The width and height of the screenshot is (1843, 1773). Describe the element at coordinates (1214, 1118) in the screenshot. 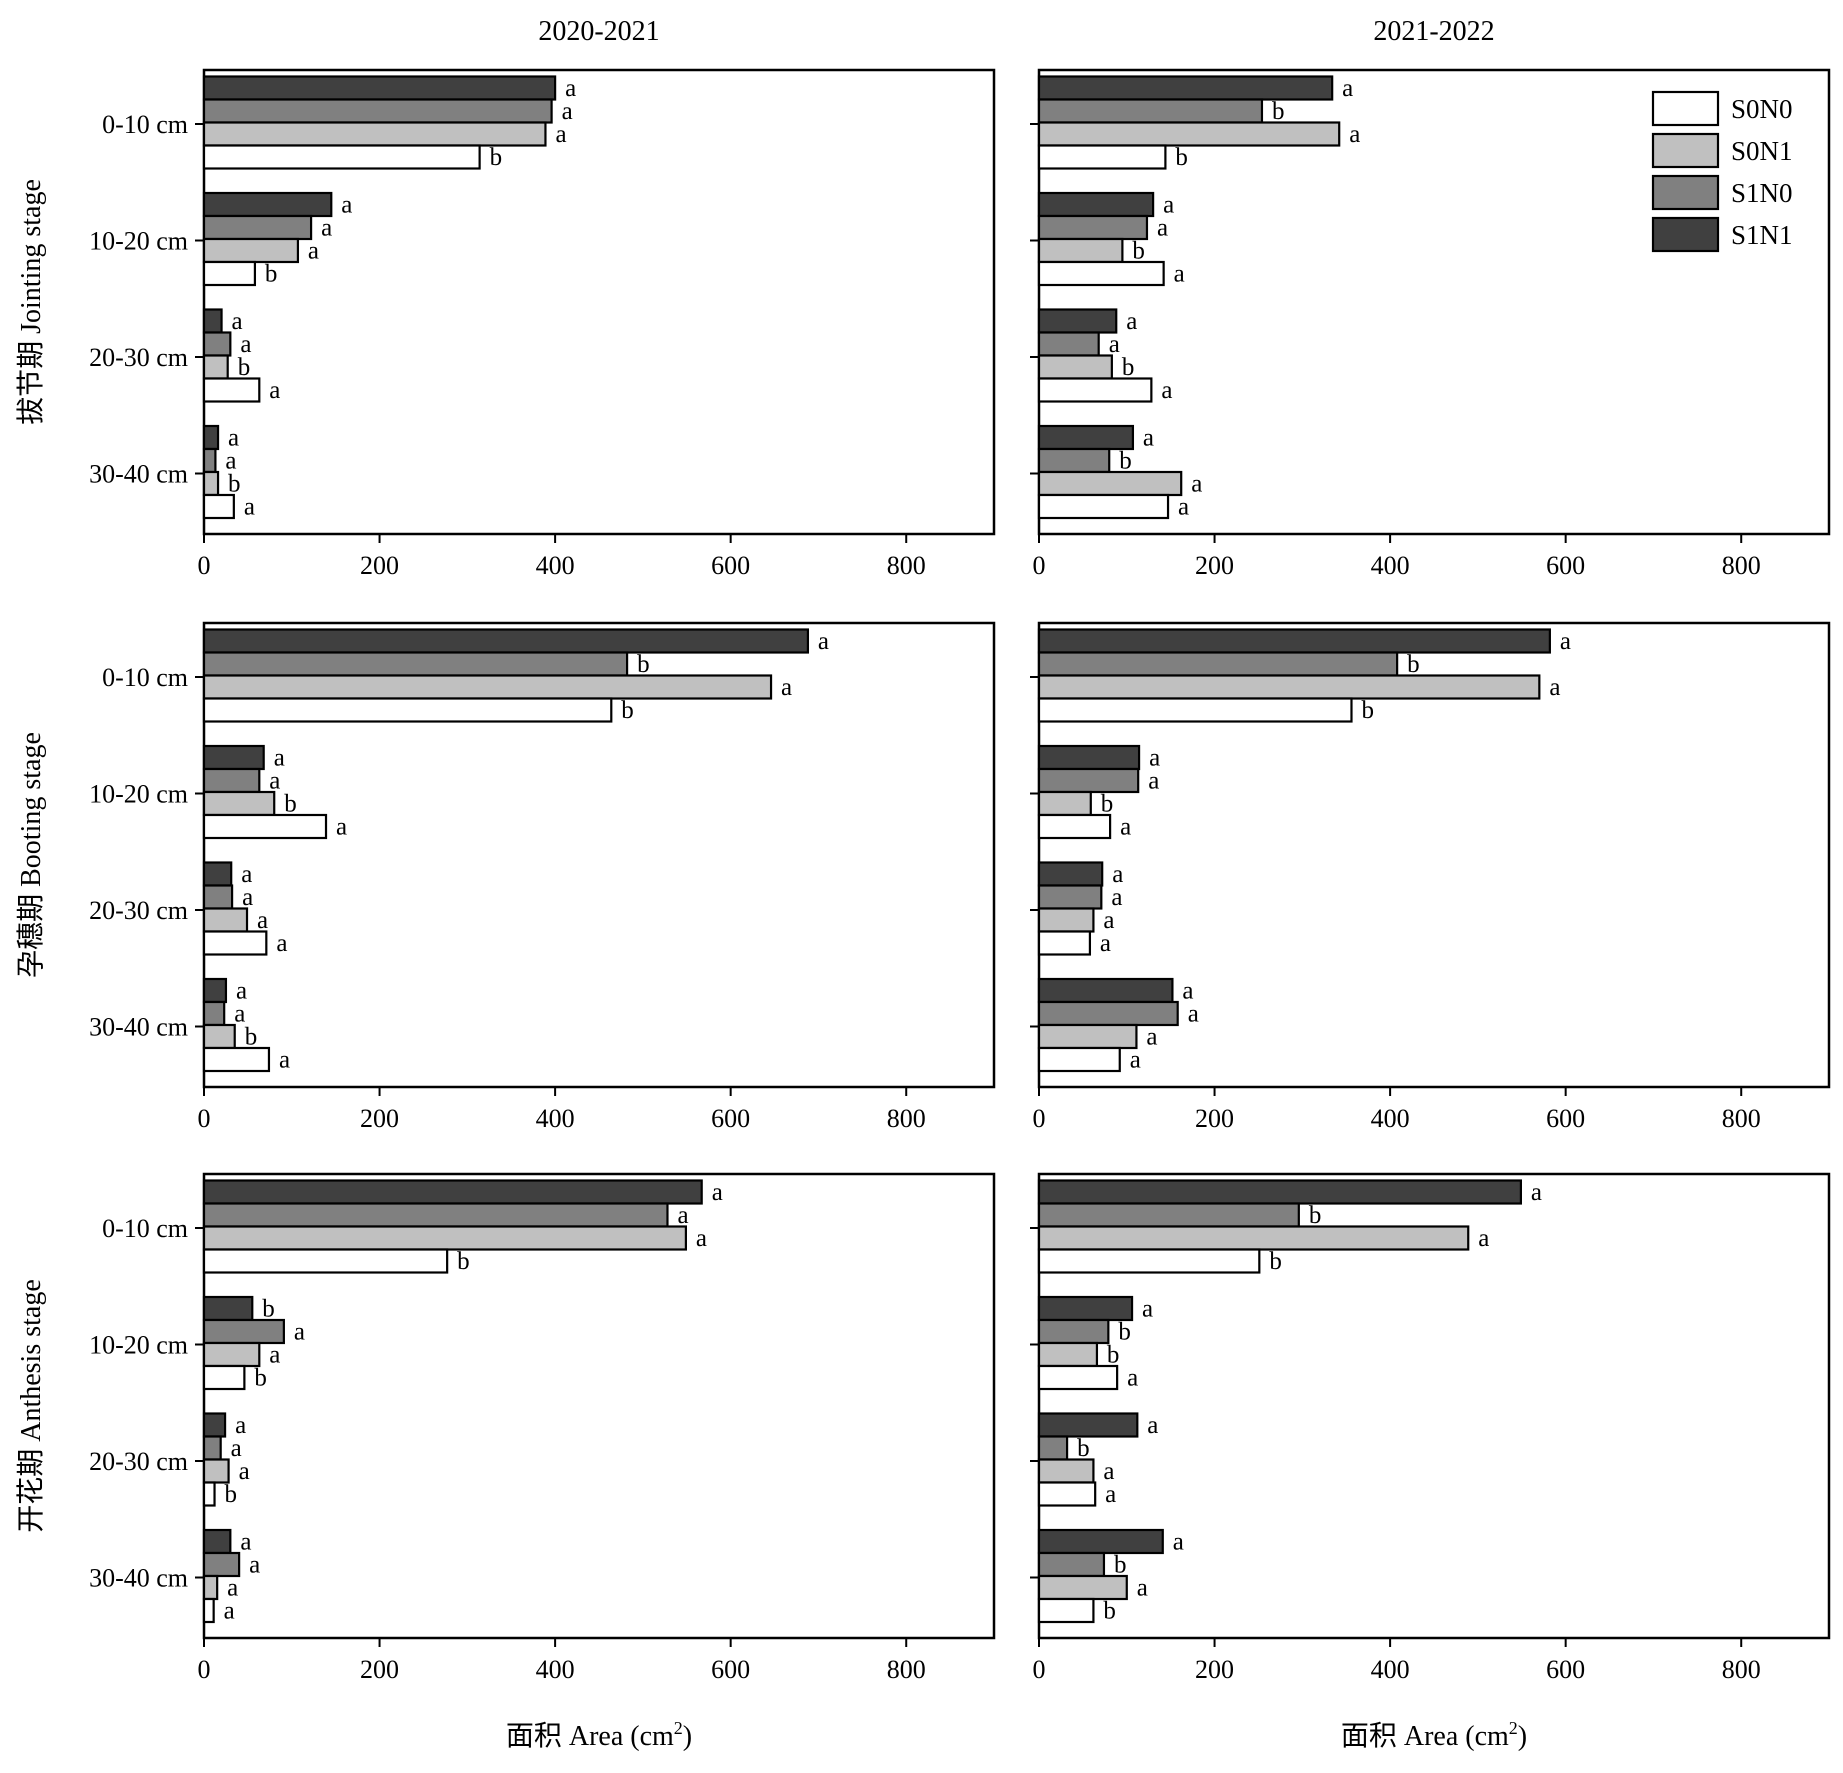

I see `x-tick-label: 200` at that location.